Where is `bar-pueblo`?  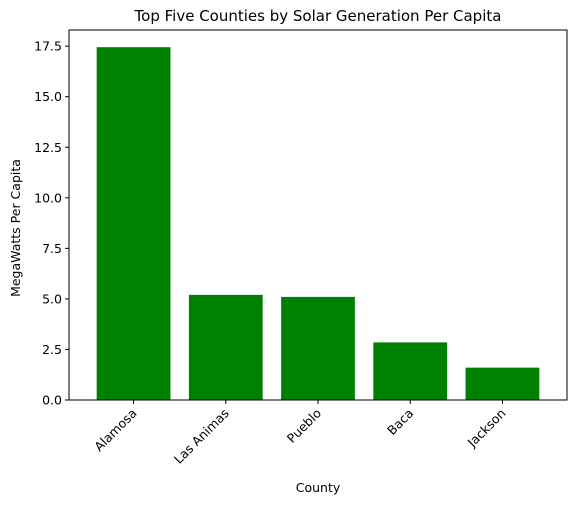 bar-pueblo is located at coordinates (318, 348).